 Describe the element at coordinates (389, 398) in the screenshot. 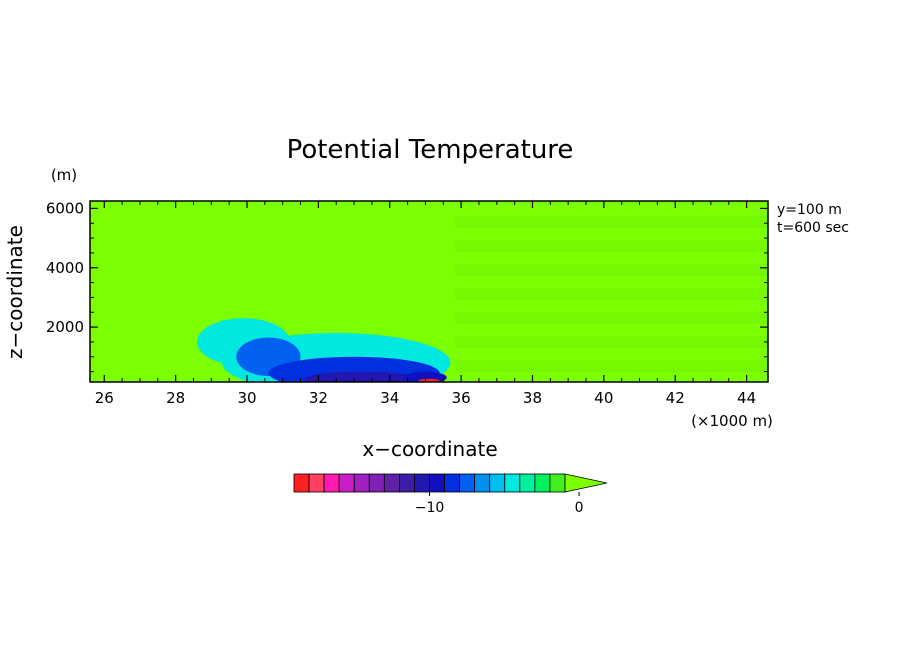

I see `x-tick-label-4: 34` at that location.